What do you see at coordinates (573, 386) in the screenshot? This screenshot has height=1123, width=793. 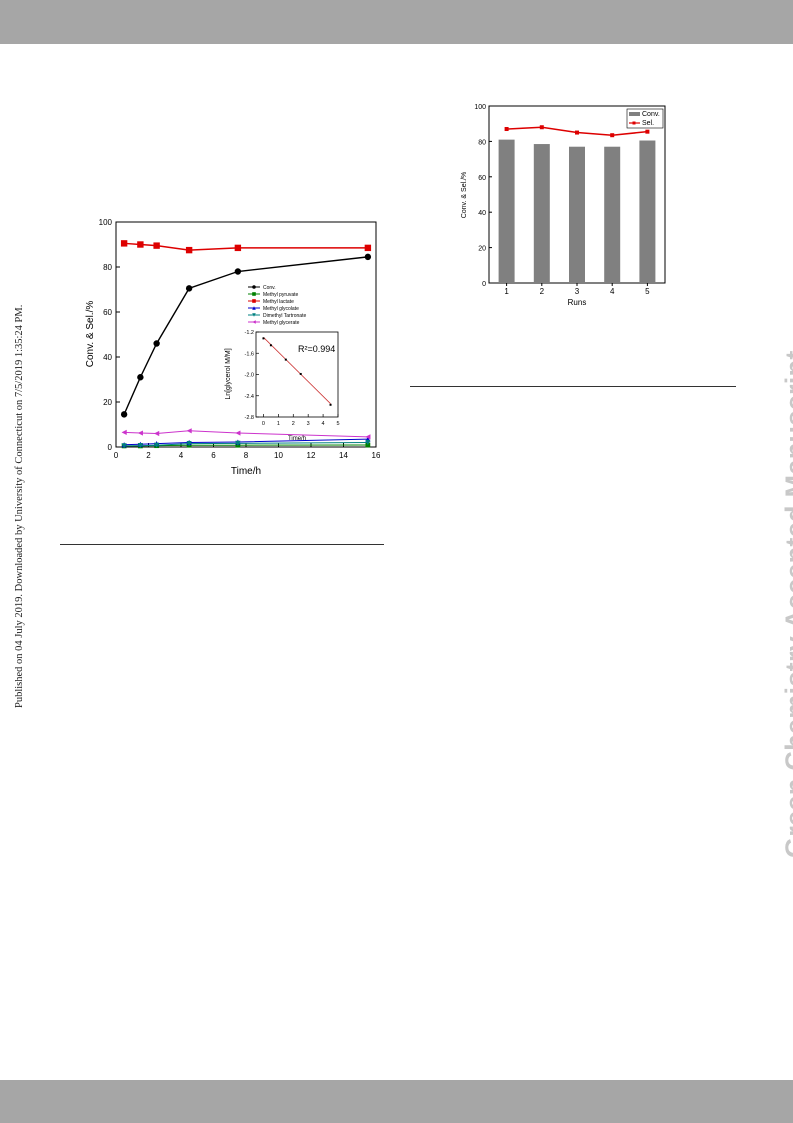 I see `figure-divider-right` at bounding box center [573, 386].